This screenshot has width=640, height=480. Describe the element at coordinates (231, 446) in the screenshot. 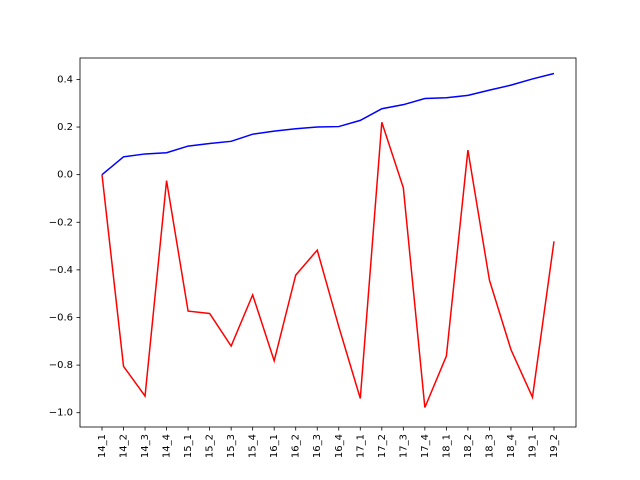

I see `x-tick-label: 15_3` at that location.